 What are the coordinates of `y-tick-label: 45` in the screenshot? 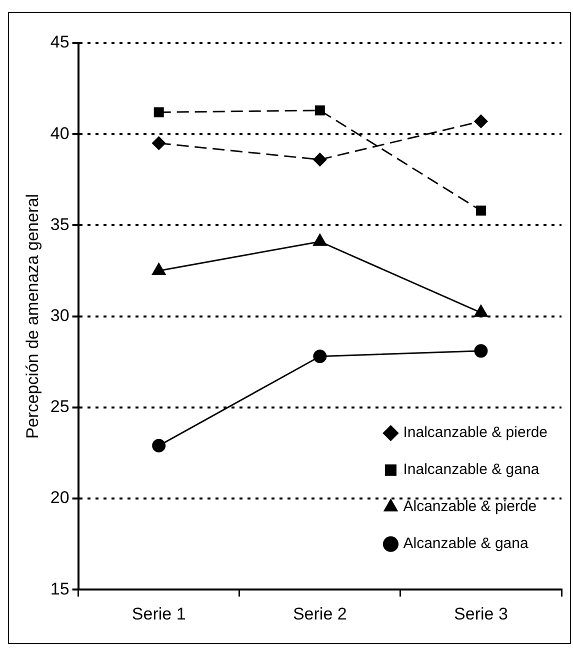 It's located at (60, 42).